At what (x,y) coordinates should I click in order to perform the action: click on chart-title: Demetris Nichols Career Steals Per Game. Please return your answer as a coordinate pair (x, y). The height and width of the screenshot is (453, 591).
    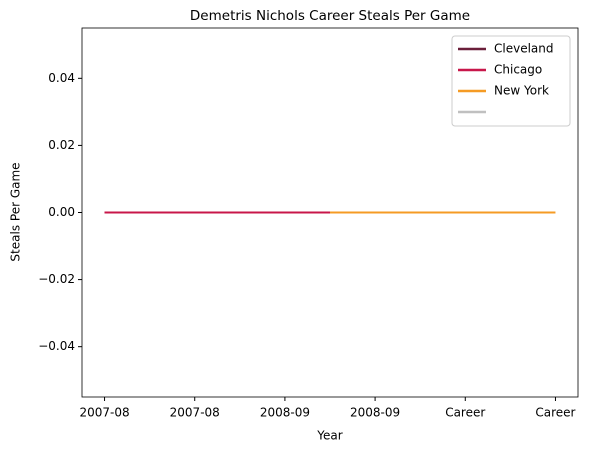
    Looking at the image, I should click on (330, 16).